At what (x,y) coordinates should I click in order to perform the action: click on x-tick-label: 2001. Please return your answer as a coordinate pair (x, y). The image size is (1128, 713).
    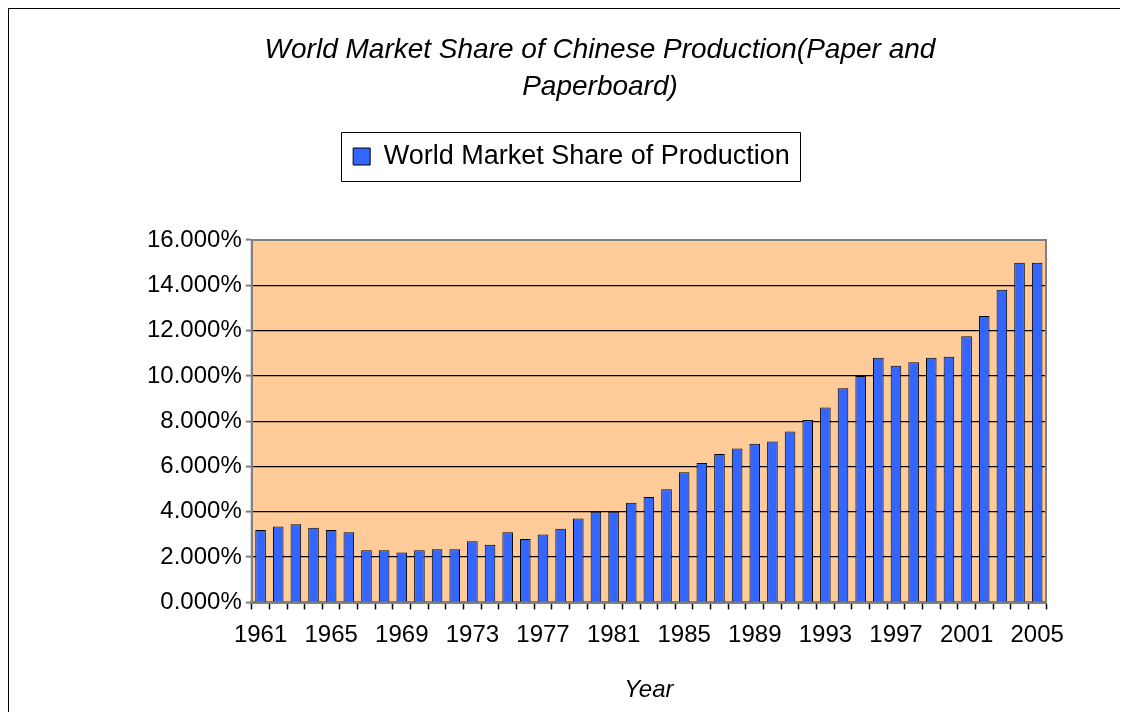
    Looking at the image, I should click on (966, 634).